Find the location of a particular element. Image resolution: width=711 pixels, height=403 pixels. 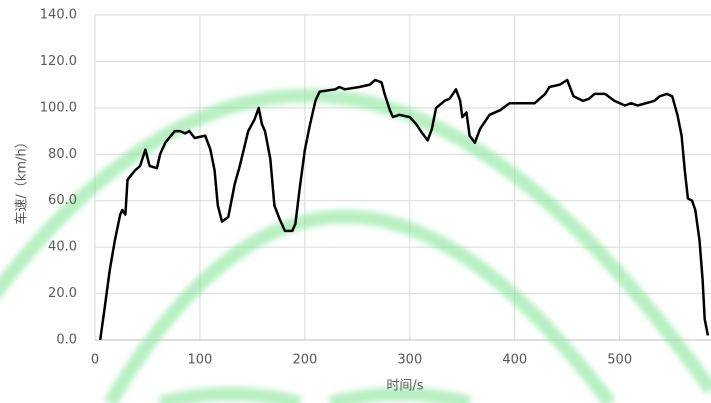

x-tick-label: 300 is located at coordinates (409, 360).